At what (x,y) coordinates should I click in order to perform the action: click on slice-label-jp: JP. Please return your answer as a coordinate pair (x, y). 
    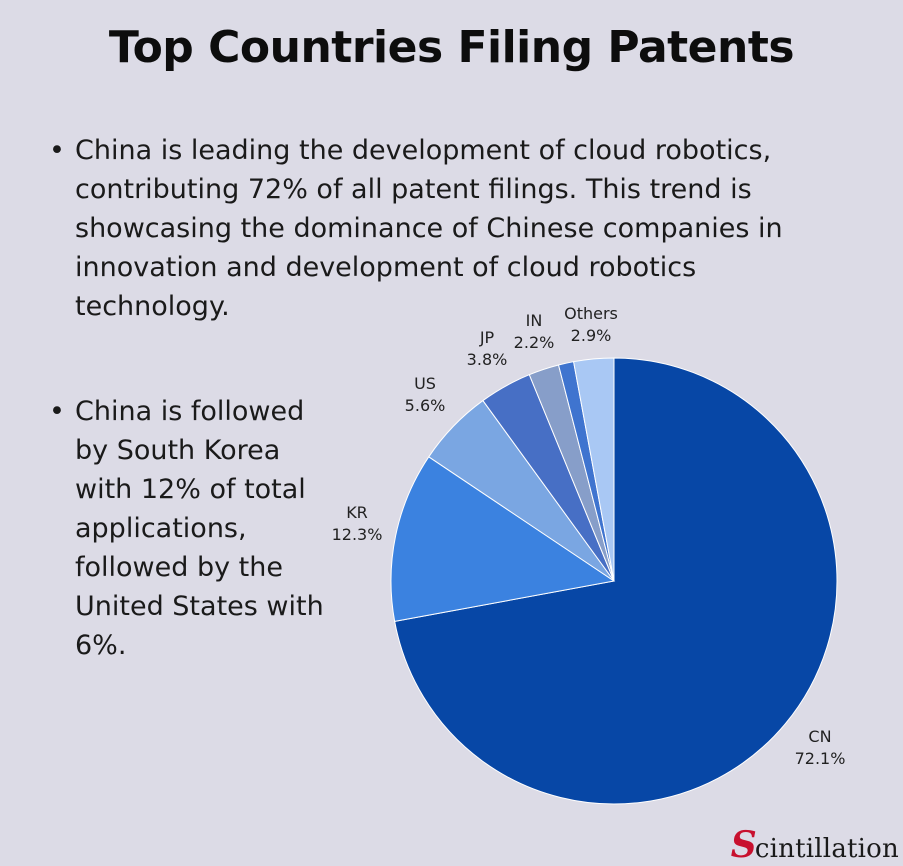
    Looking at the image, I should click on (487, 337).